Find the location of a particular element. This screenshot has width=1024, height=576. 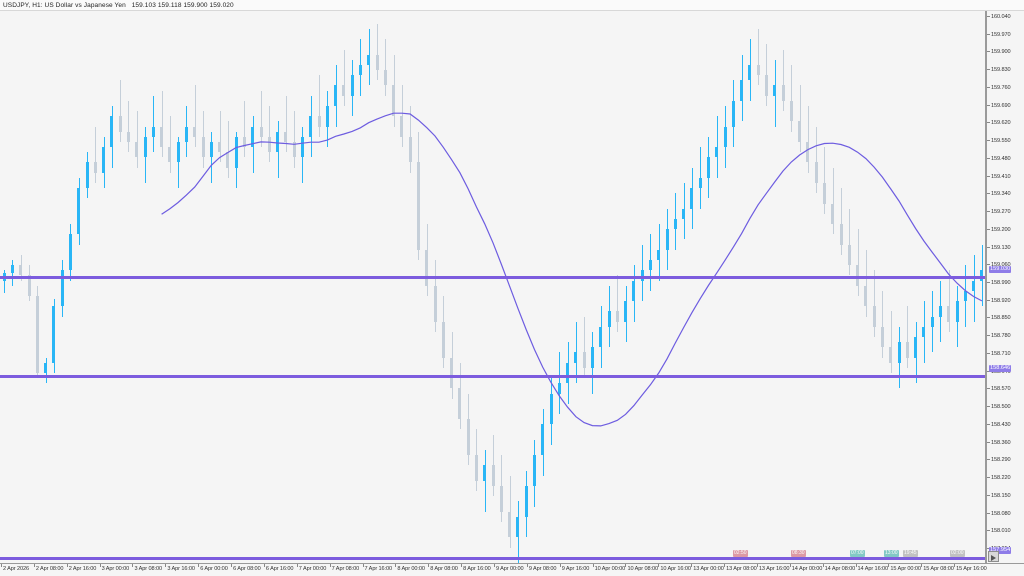

time-tick: 14 Apr 08:00 is located at coordinates (839, 568).